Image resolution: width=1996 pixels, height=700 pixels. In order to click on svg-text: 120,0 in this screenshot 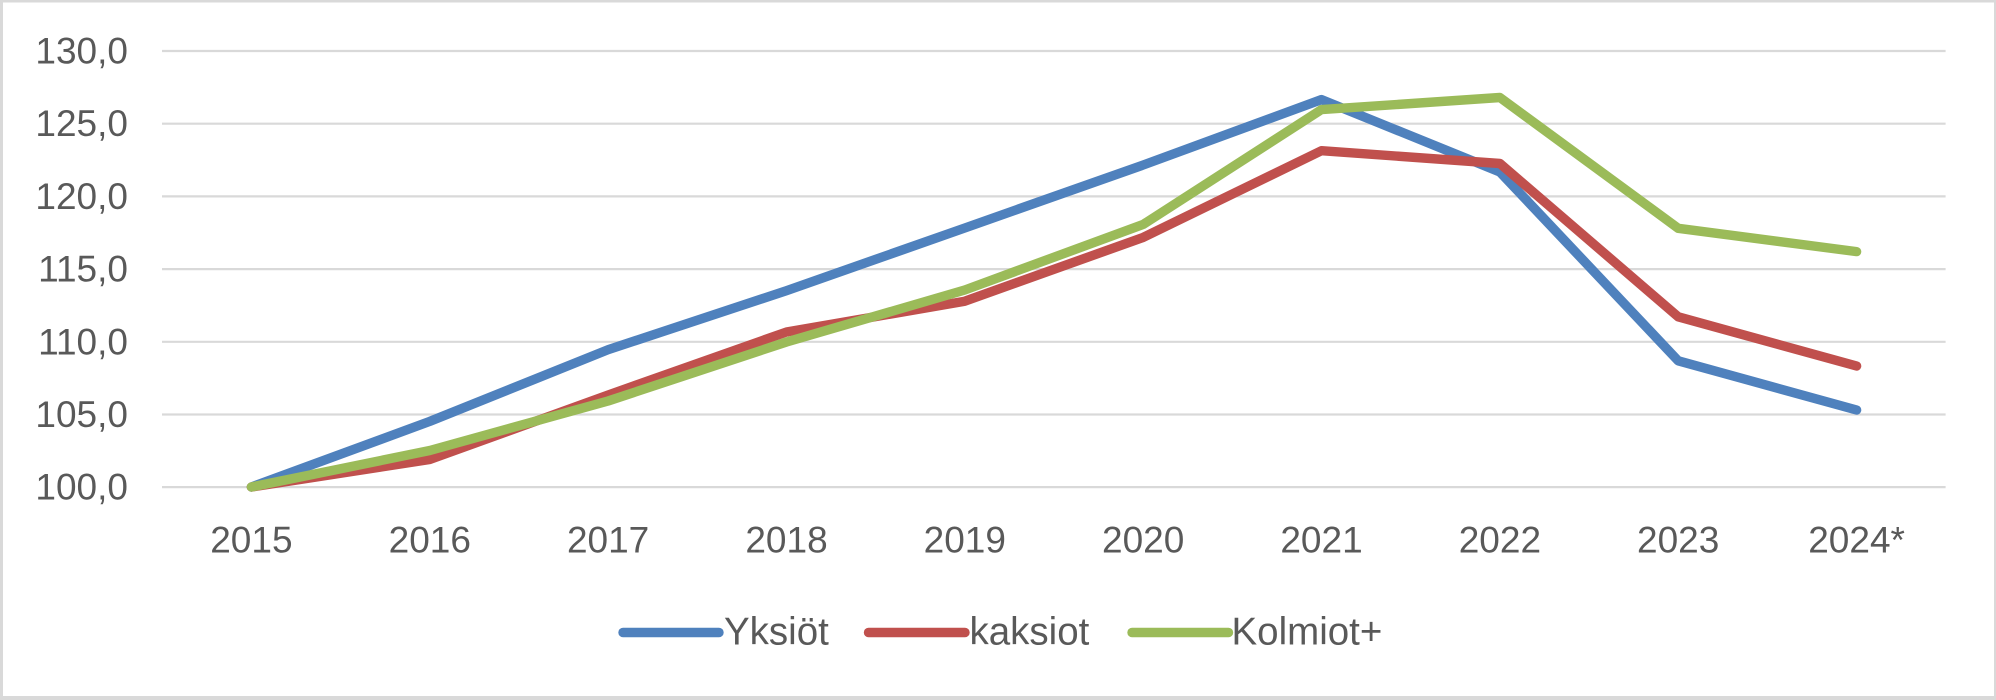, I will do `click(81, 196)`.